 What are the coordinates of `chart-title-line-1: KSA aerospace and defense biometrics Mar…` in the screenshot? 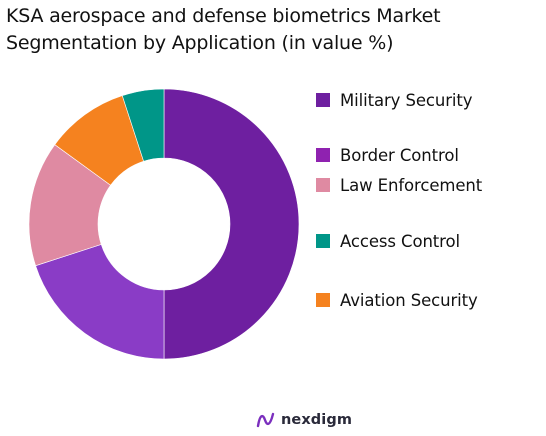 It's located at (223, 16).